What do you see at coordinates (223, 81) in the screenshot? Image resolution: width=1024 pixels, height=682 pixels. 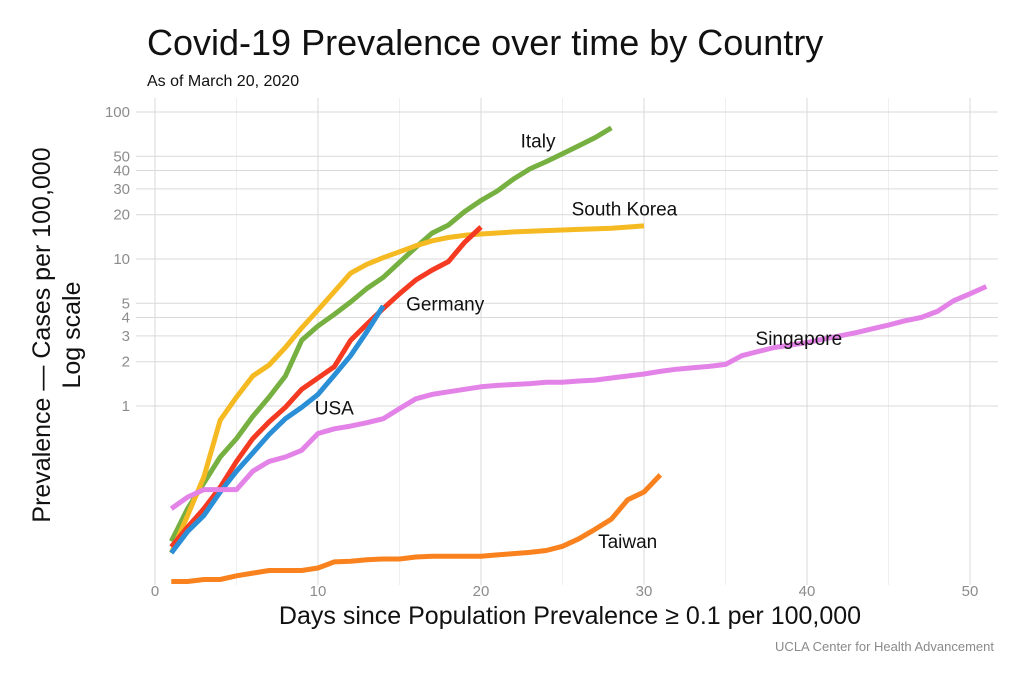 I see `chart-subtitle: As of March 20, 2020` at bounding box center [223, 81].